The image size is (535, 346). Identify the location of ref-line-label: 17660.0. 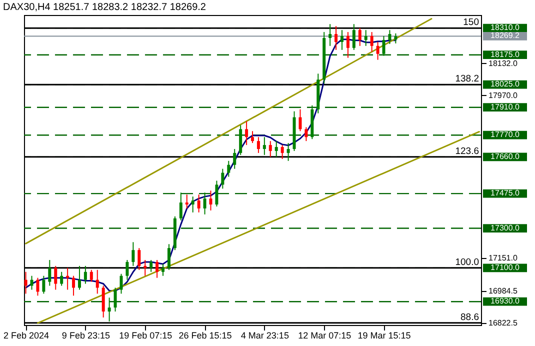
(505, 156).